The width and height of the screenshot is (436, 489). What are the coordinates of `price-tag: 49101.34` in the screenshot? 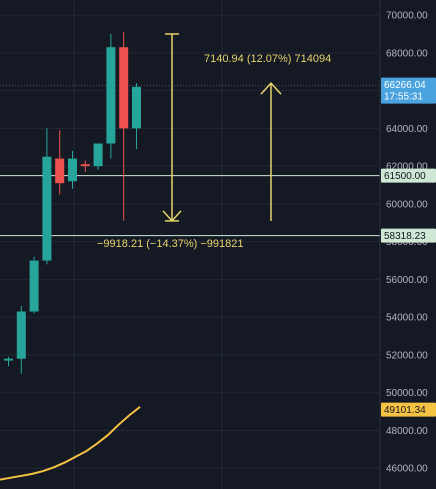 It's located at (408, 409).